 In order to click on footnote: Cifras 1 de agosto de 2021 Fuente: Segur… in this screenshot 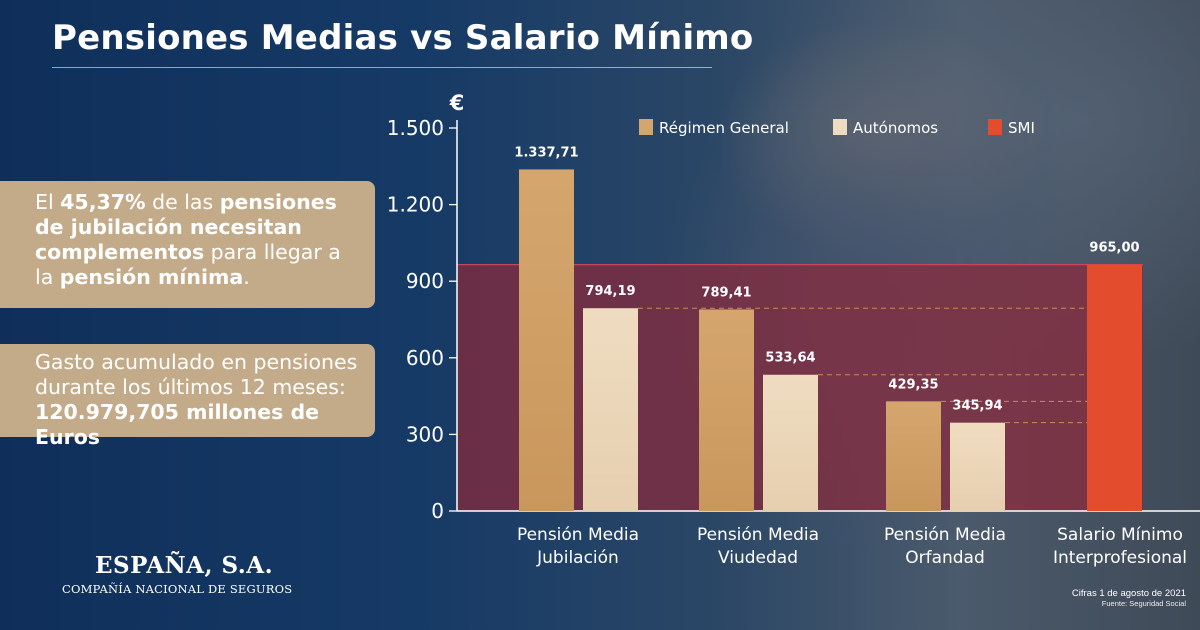, I will do `click(1129, 598)`.